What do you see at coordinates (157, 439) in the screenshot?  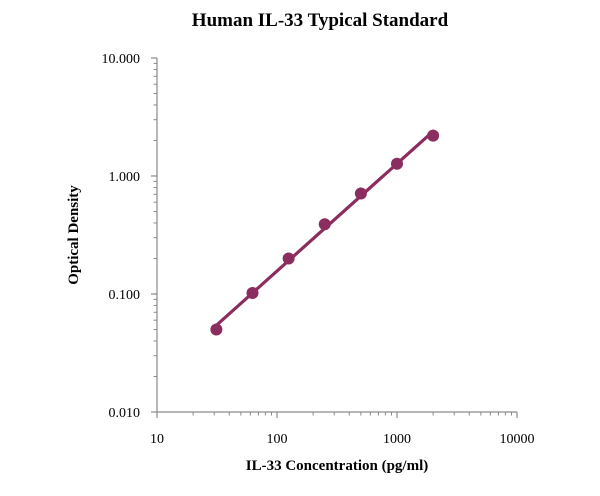 I see `x-tick-label: 10` at bounding box center [157, 439].